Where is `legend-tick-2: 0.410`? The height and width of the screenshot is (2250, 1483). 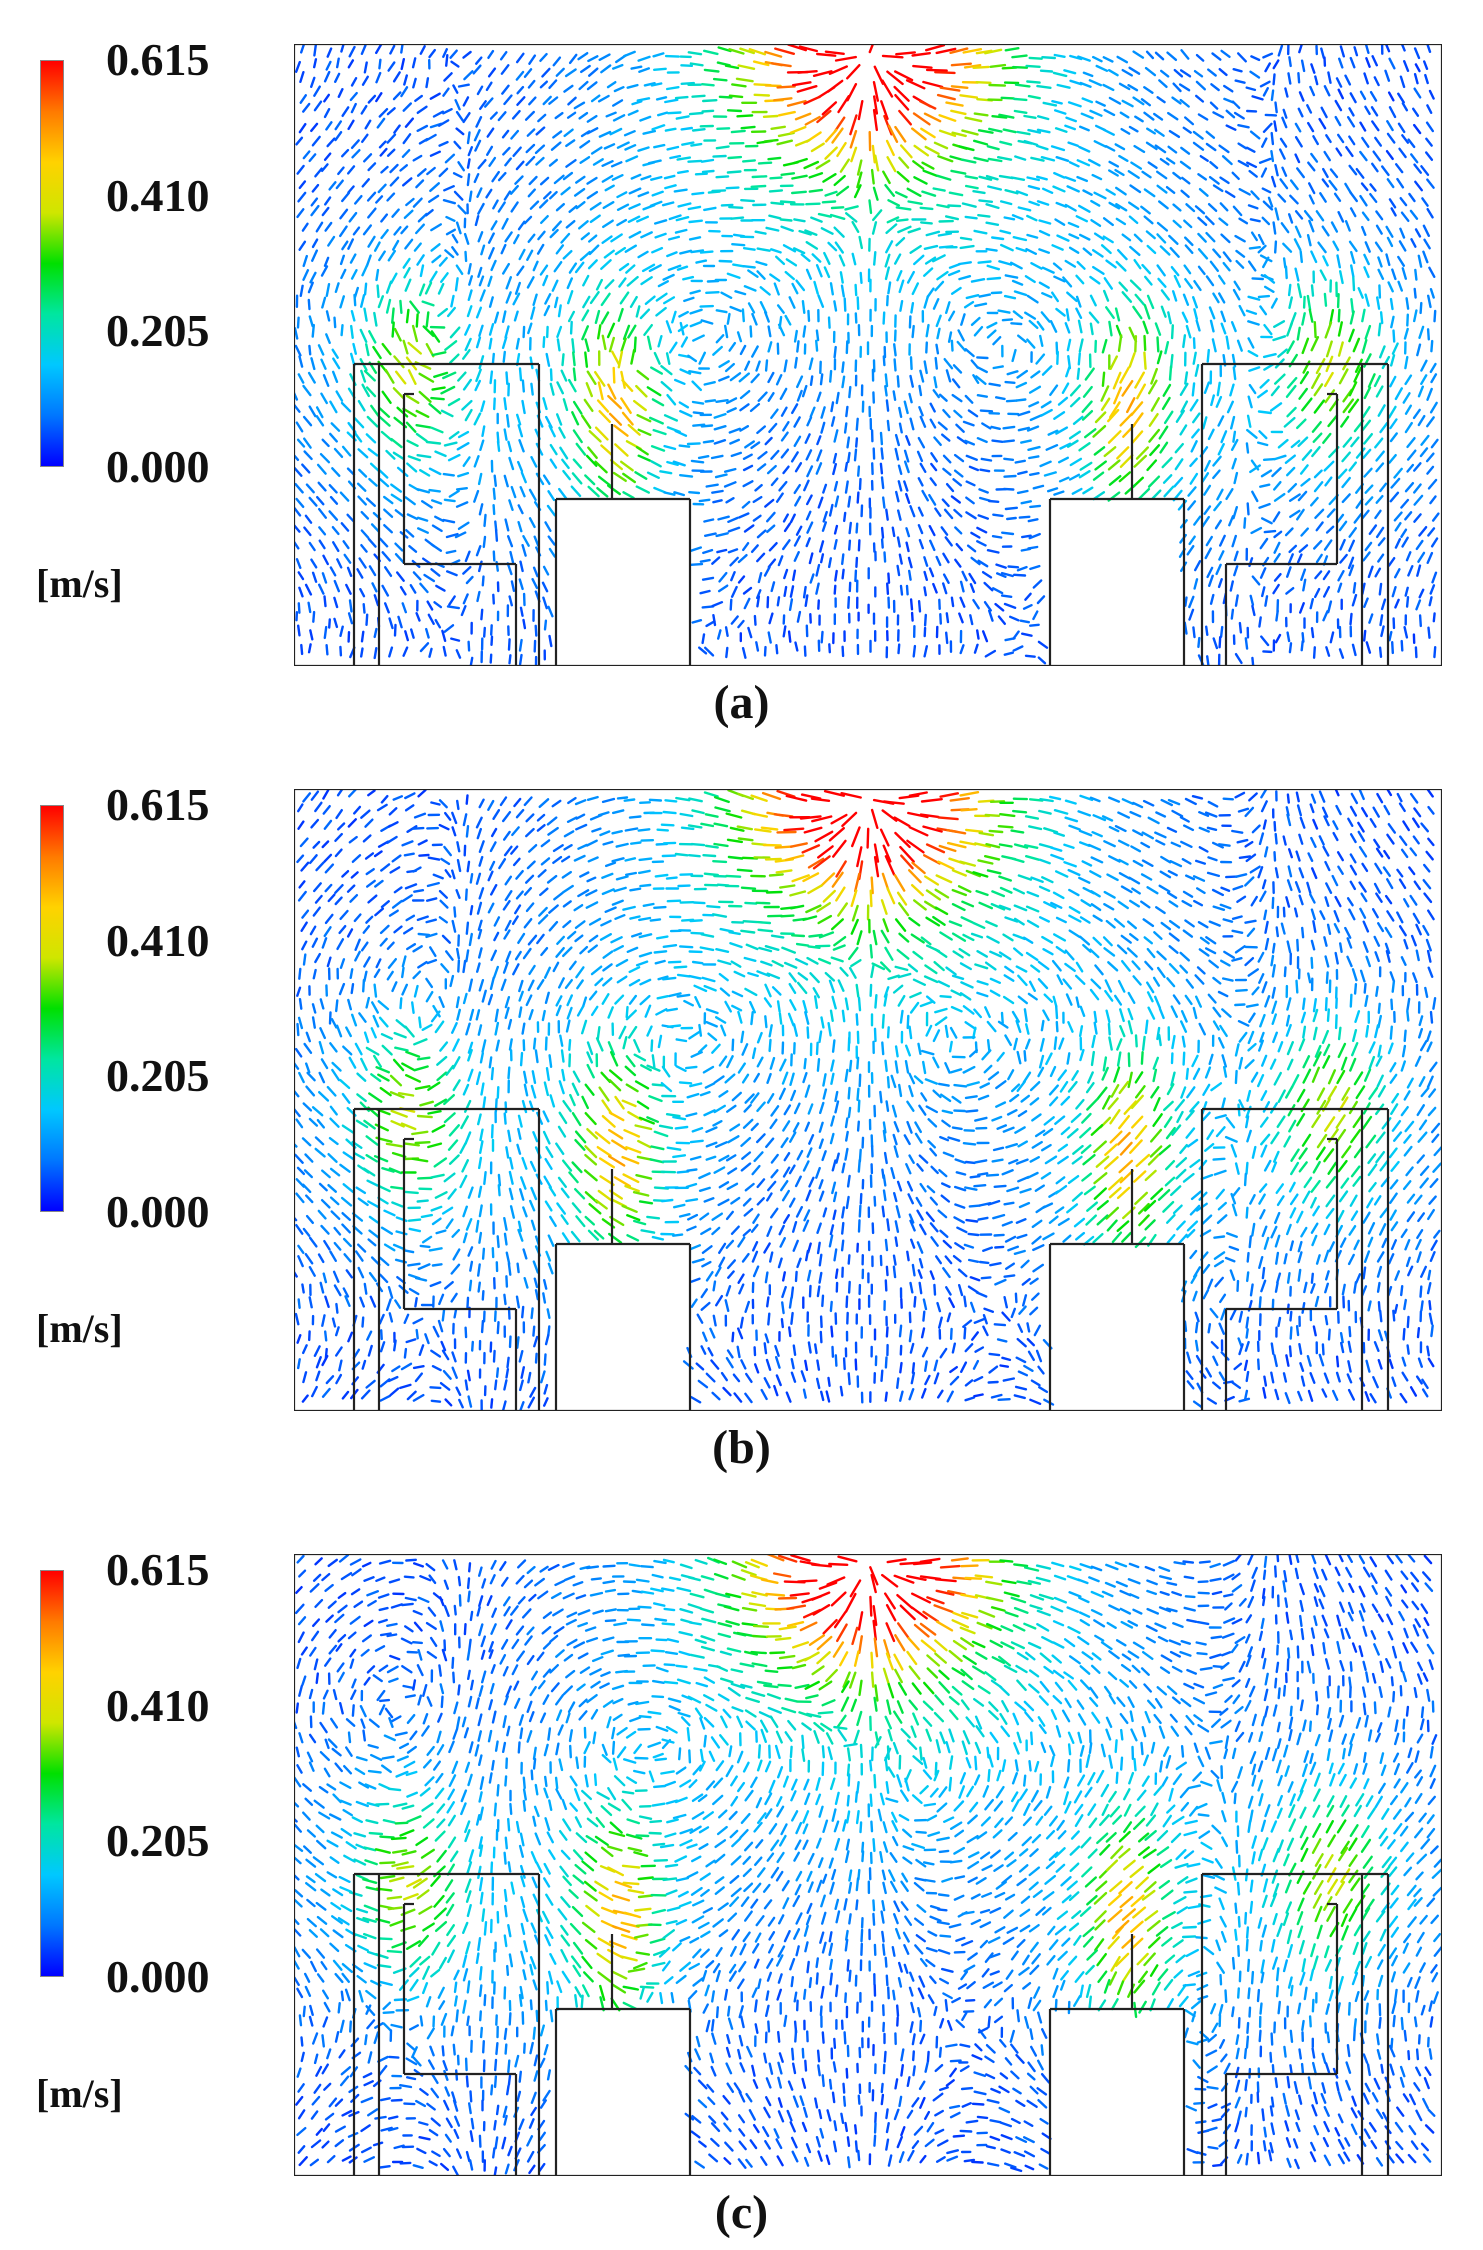
legend-tick-2: 0.410 is located at coordinates (158, 941).